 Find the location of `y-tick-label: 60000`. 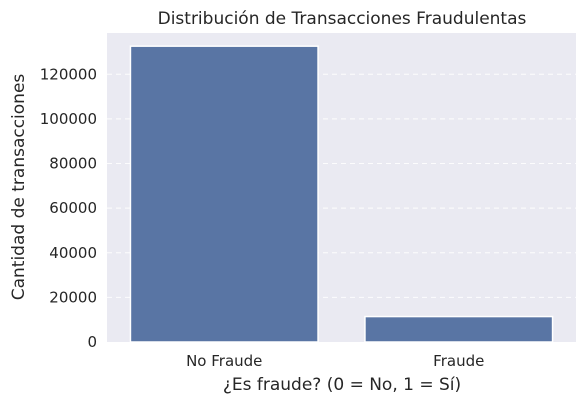

y-tick-label: 60000 is located at coordinates (73, 208).